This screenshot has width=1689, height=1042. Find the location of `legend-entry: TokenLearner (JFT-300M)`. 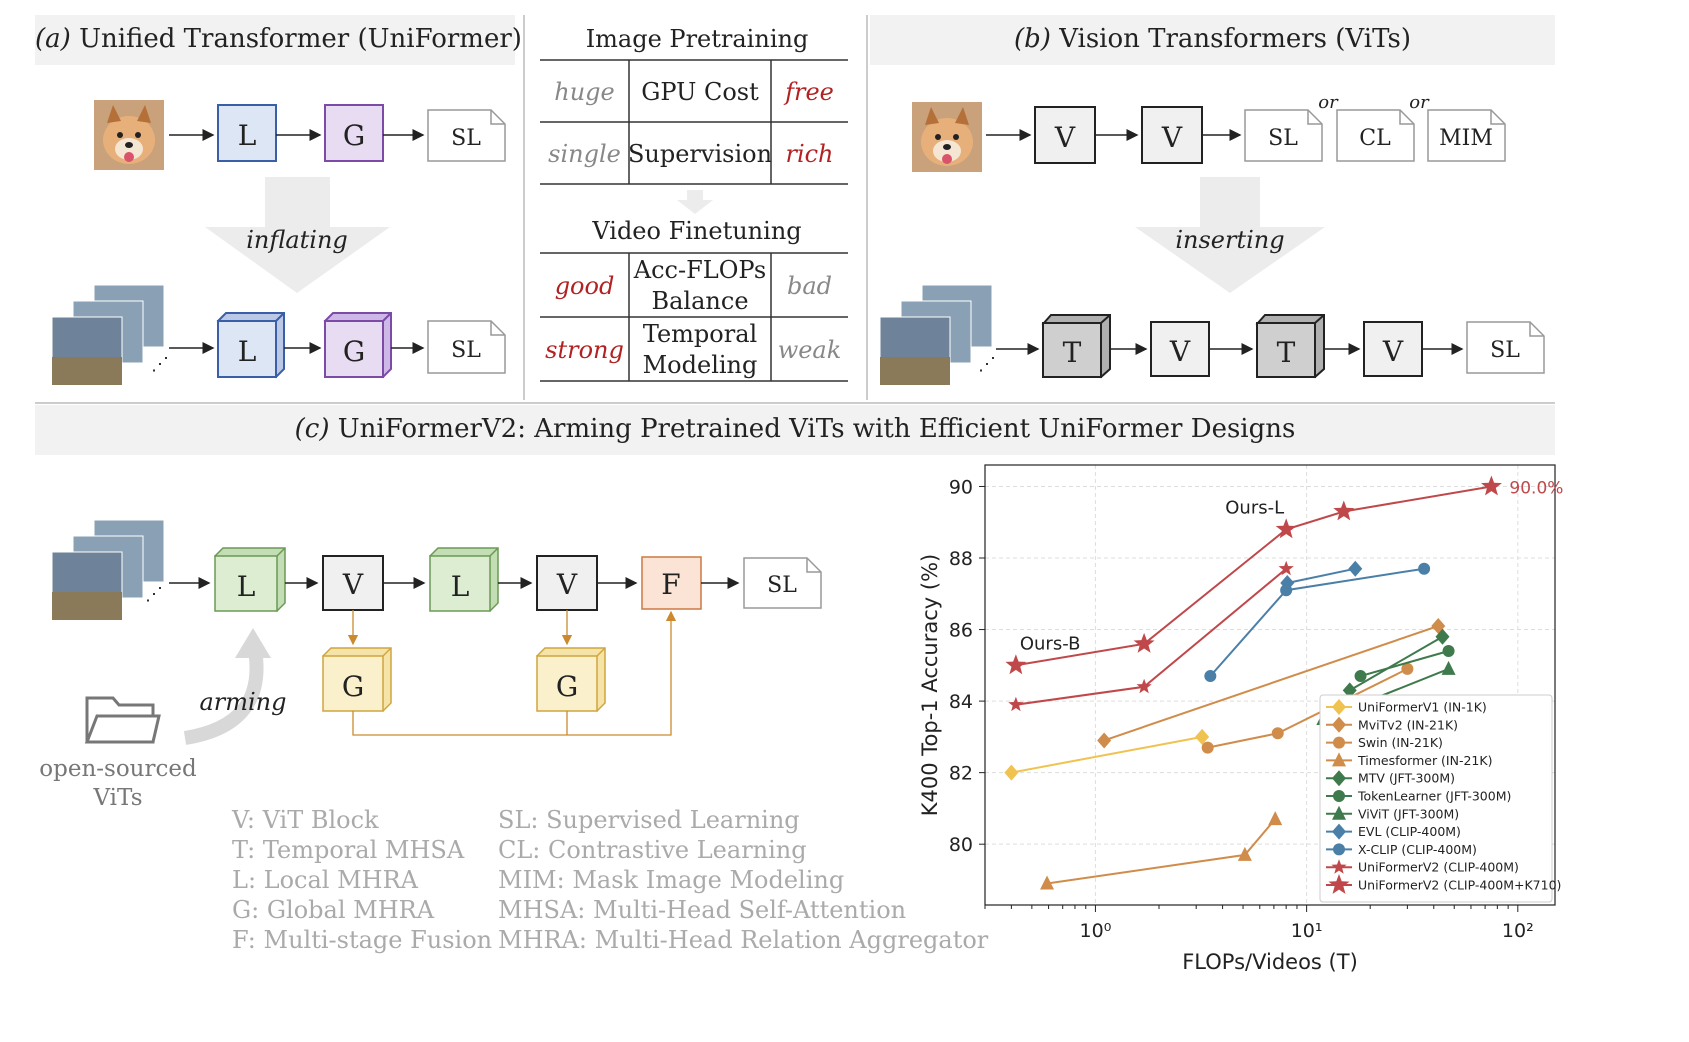

legend-entry: TokenLearner (JFT-300M) is located at coordinates (1434, 796).